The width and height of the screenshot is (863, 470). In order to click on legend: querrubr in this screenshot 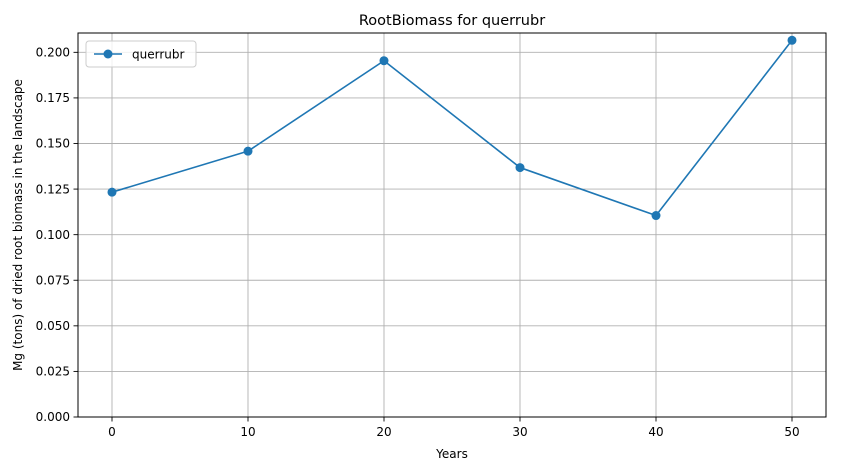, I will do `click(141, 54)`.